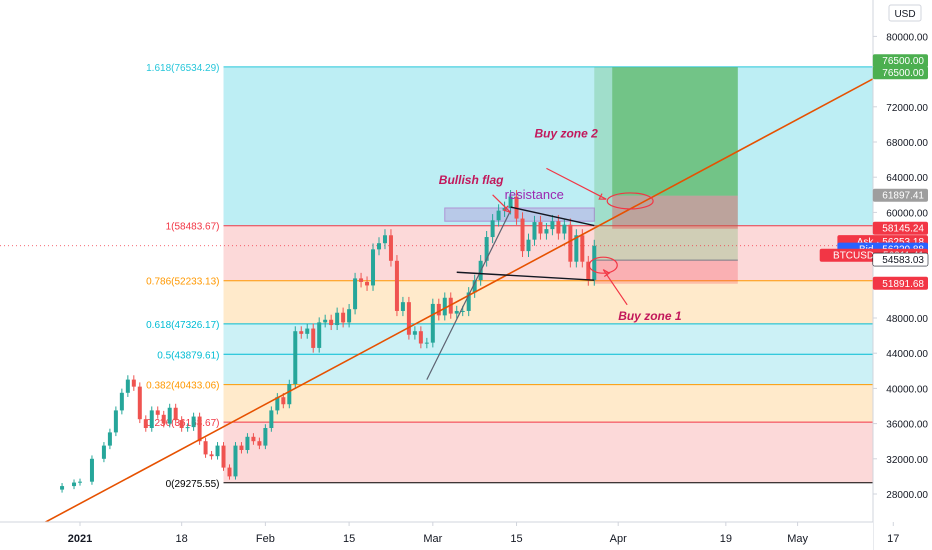 The width and height of the screenshot is (932, 550). Describe the element at coordinates (893, 539) in the screenshot. I see `x-tick-label: 17` at that location.